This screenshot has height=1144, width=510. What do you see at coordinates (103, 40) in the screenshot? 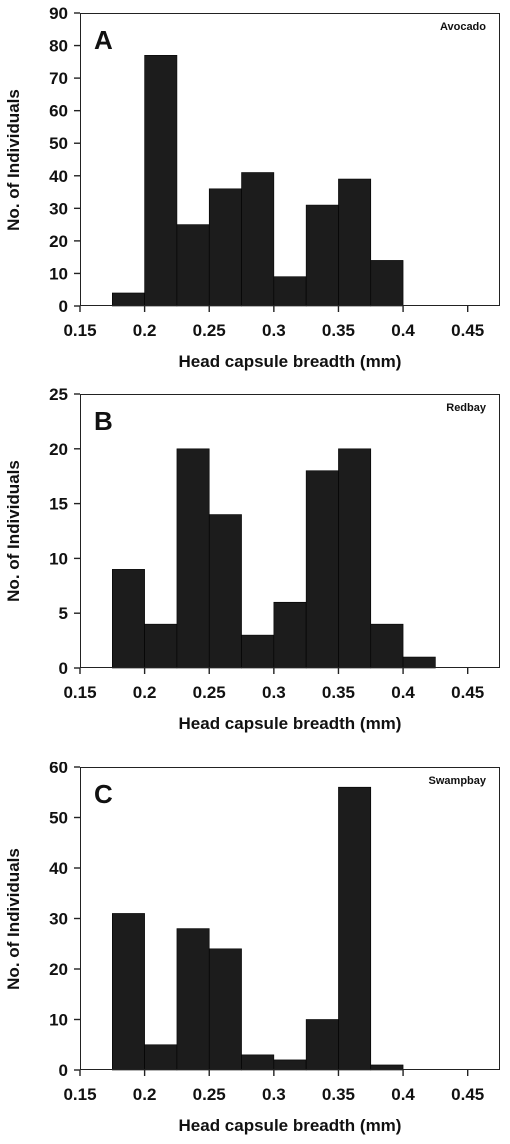
I see `panel-letter: A` at bounding box center [103, 40].